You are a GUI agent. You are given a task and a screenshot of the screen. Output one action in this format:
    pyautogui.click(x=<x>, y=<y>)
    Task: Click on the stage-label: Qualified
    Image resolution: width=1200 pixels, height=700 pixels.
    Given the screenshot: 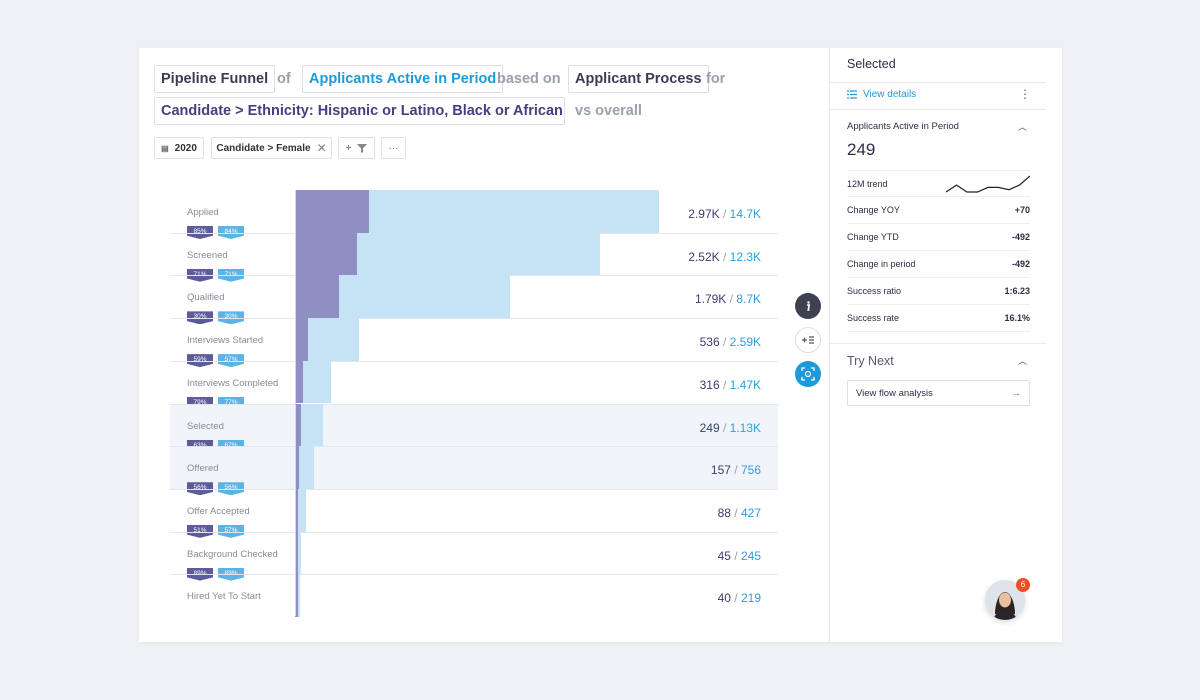 What is the action you would take?
    pyautogui.click(x=206, y=298)
    